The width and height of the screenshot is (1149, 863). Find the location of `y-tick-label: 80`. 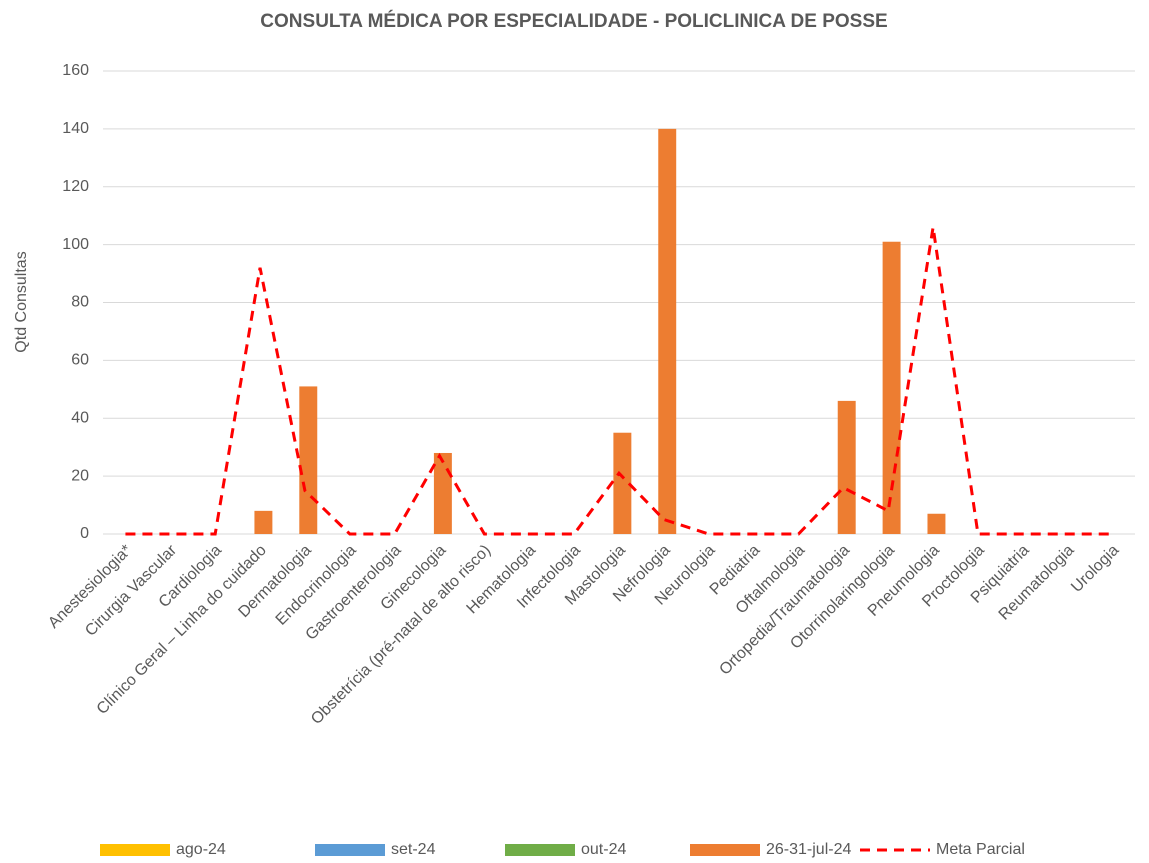

y-tick-label: 80 is located at coordinates (80, 302).